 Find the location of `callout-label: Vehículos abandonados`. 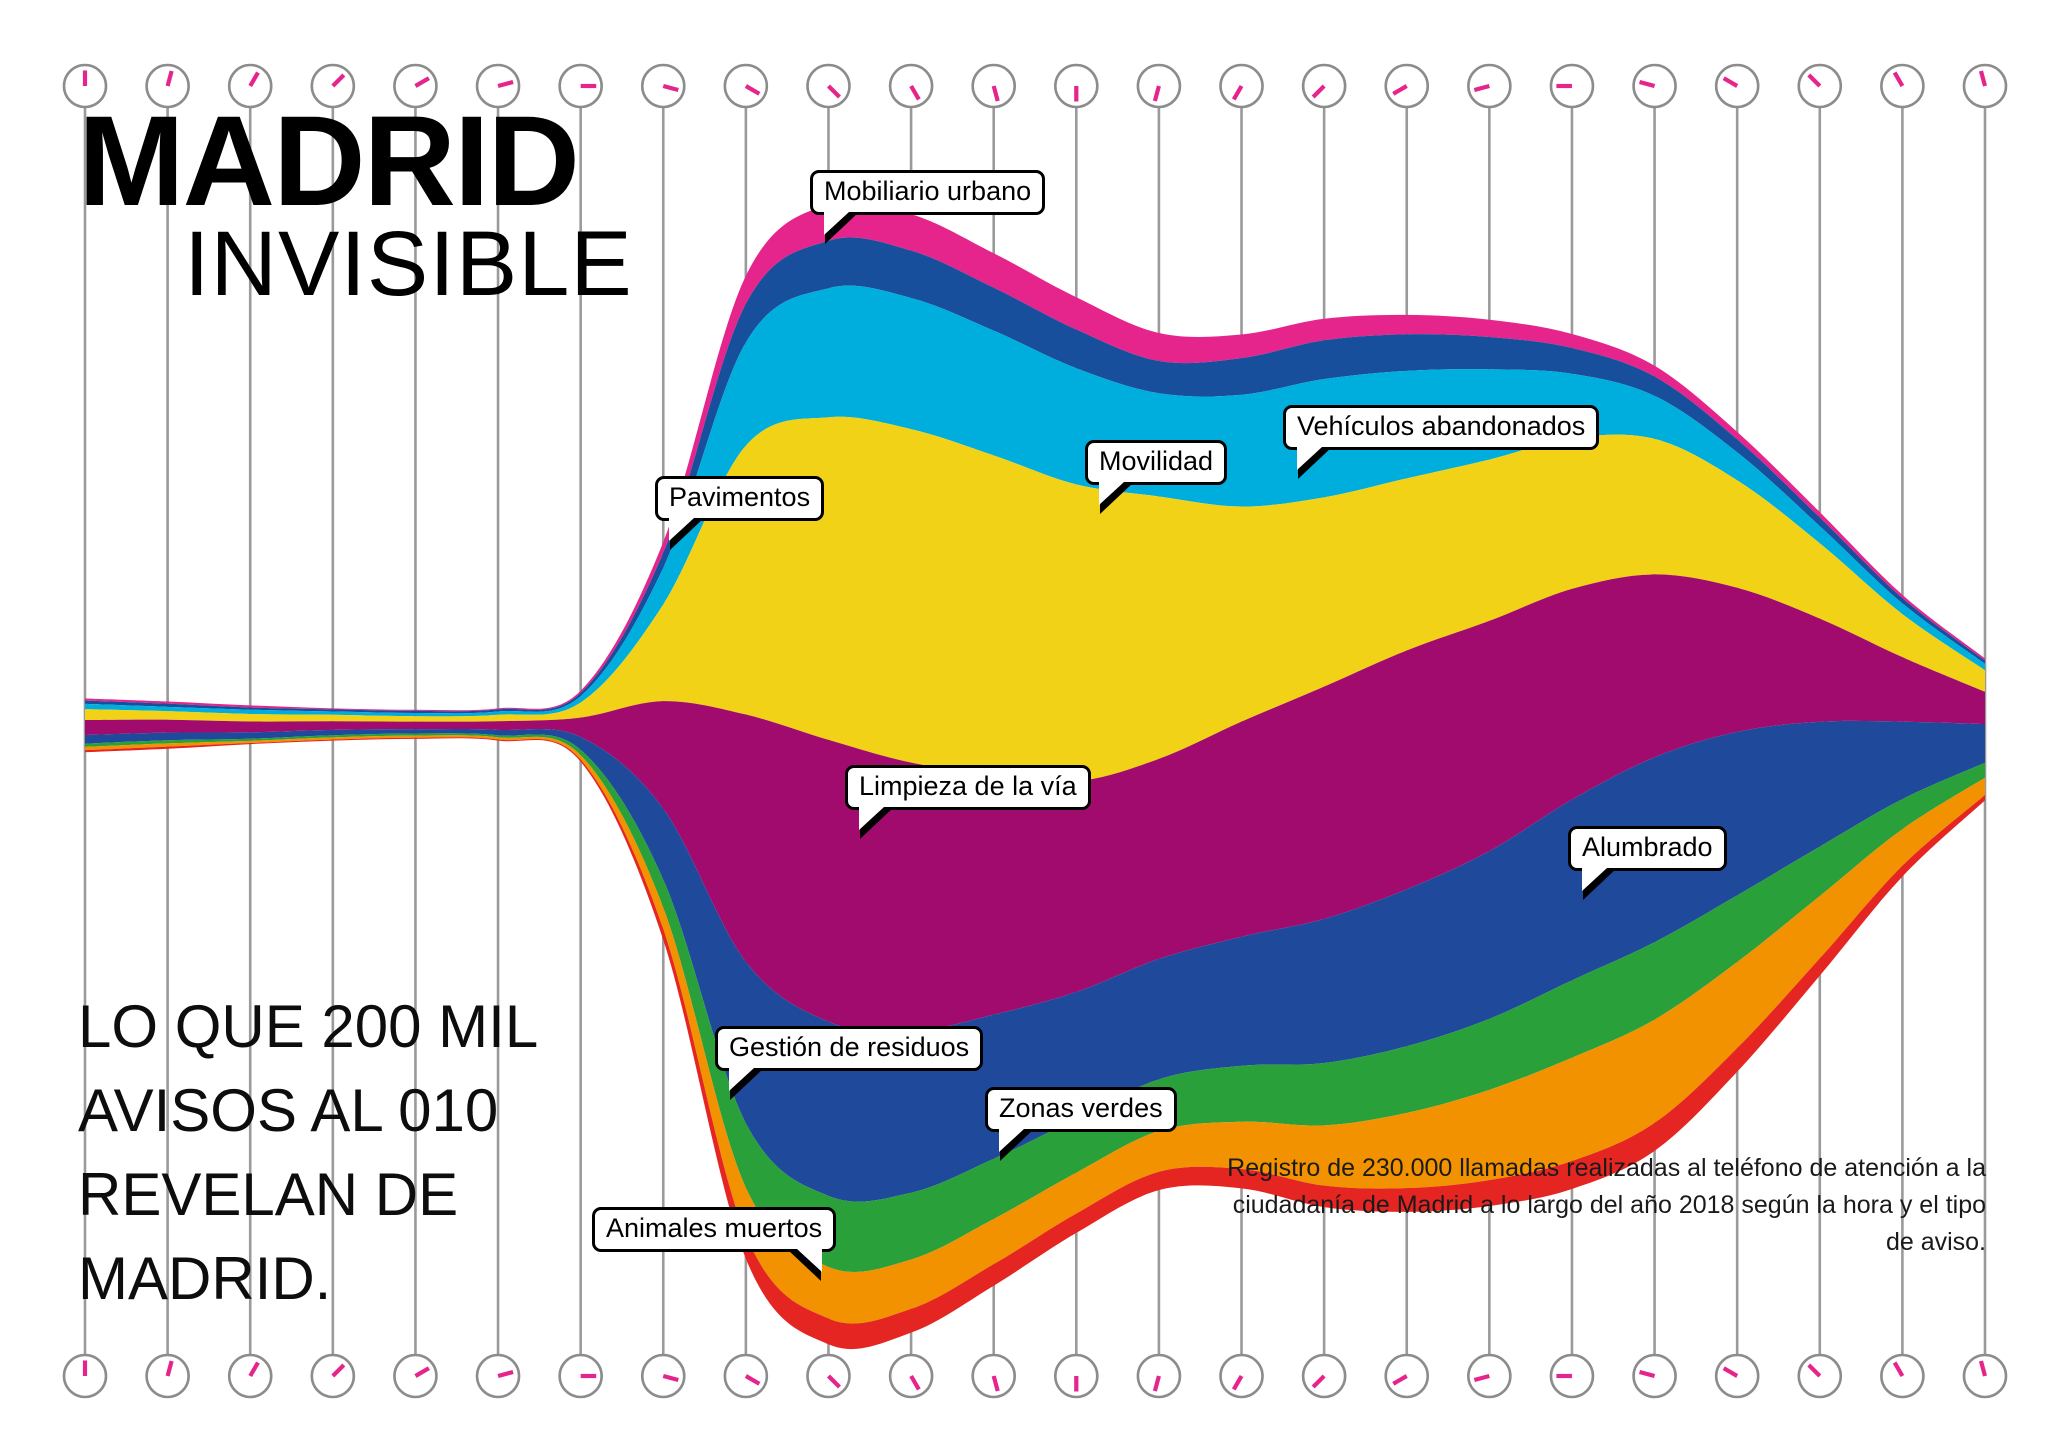

callout-label: Vehículos abandonados is located at coordinates (1441, 442).